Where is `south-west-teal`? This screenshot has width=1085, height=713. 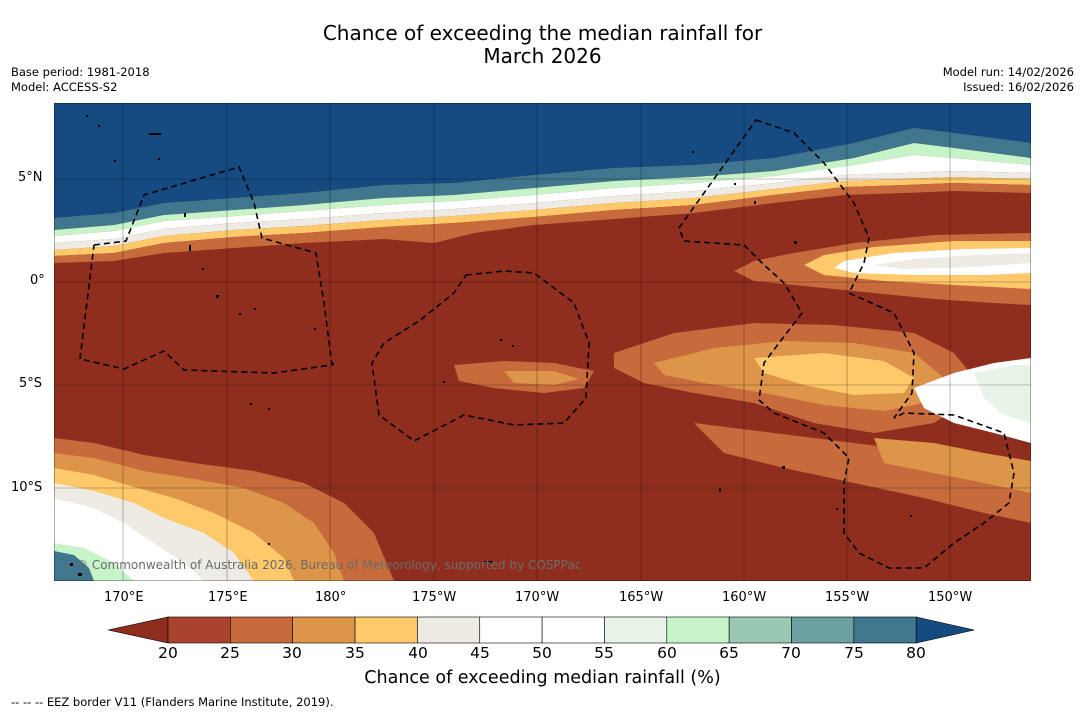
south-west-teal is located at coordinates (74, 566).